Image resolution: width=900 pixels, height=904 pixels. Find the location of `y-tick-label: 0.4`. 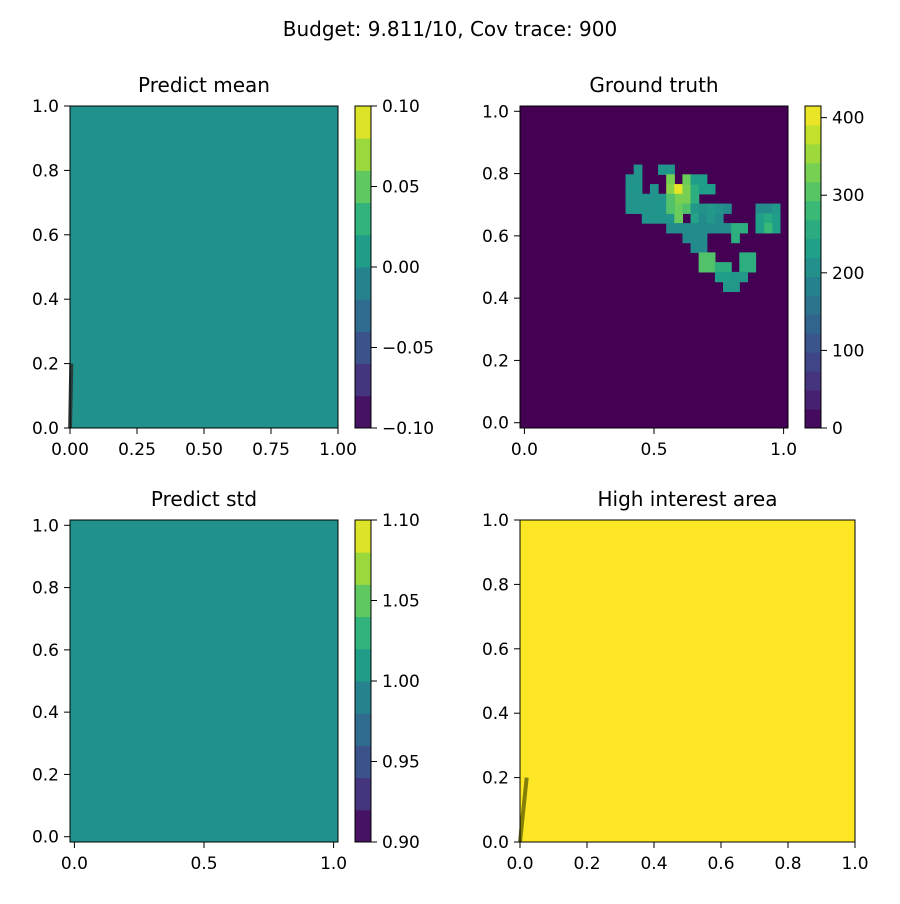

y-tick-label: 0.4 is located at coordinates (45, 300).